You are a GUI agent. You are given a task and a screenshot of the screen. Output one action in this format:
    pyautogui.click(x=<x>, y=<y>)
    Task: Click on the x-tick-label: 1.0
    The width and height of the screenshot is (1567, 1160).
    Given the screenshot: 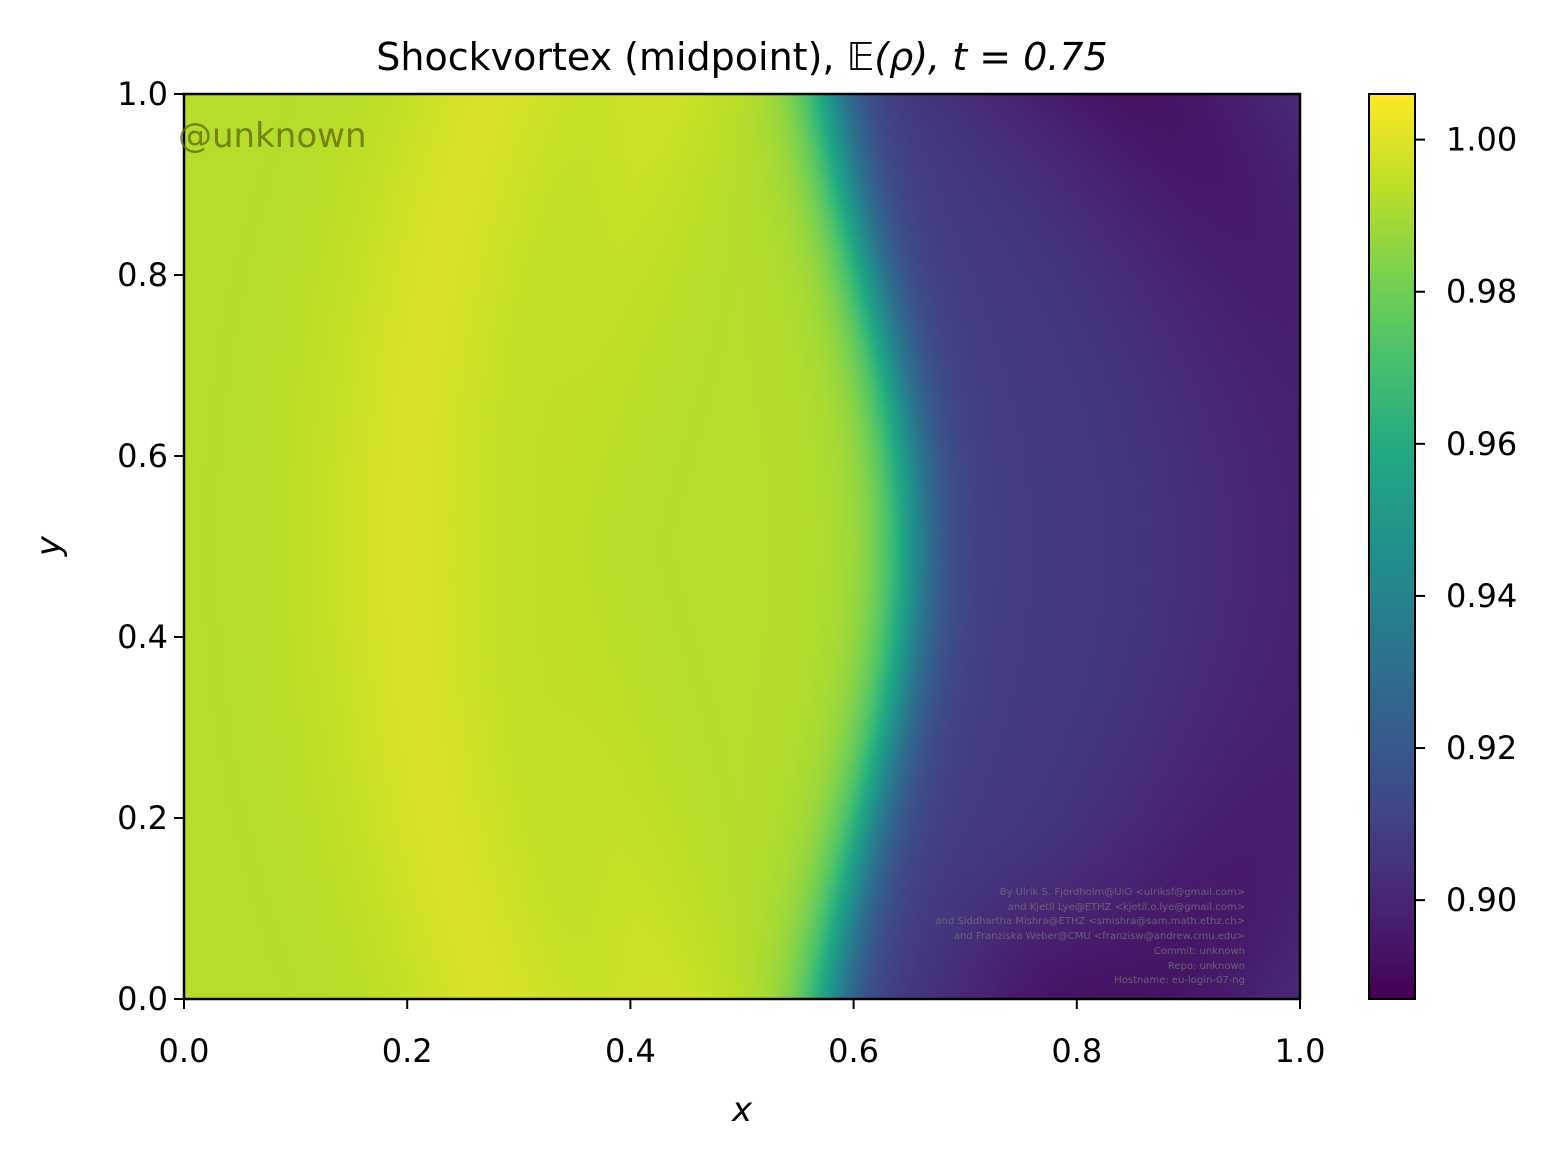 What is the action you would take?
    pyautogui.click(x=1300, y=1051)
    